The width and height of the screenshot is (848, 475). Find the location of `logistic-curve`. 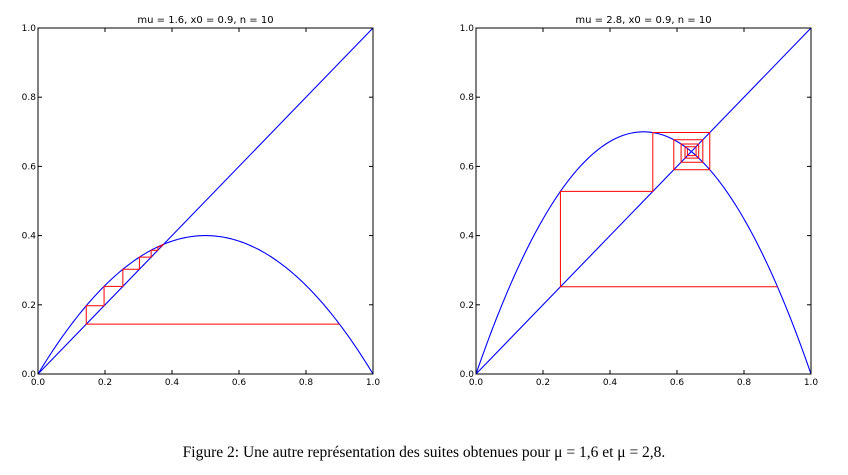

logistic-curve is located at coordinates (205, 305).